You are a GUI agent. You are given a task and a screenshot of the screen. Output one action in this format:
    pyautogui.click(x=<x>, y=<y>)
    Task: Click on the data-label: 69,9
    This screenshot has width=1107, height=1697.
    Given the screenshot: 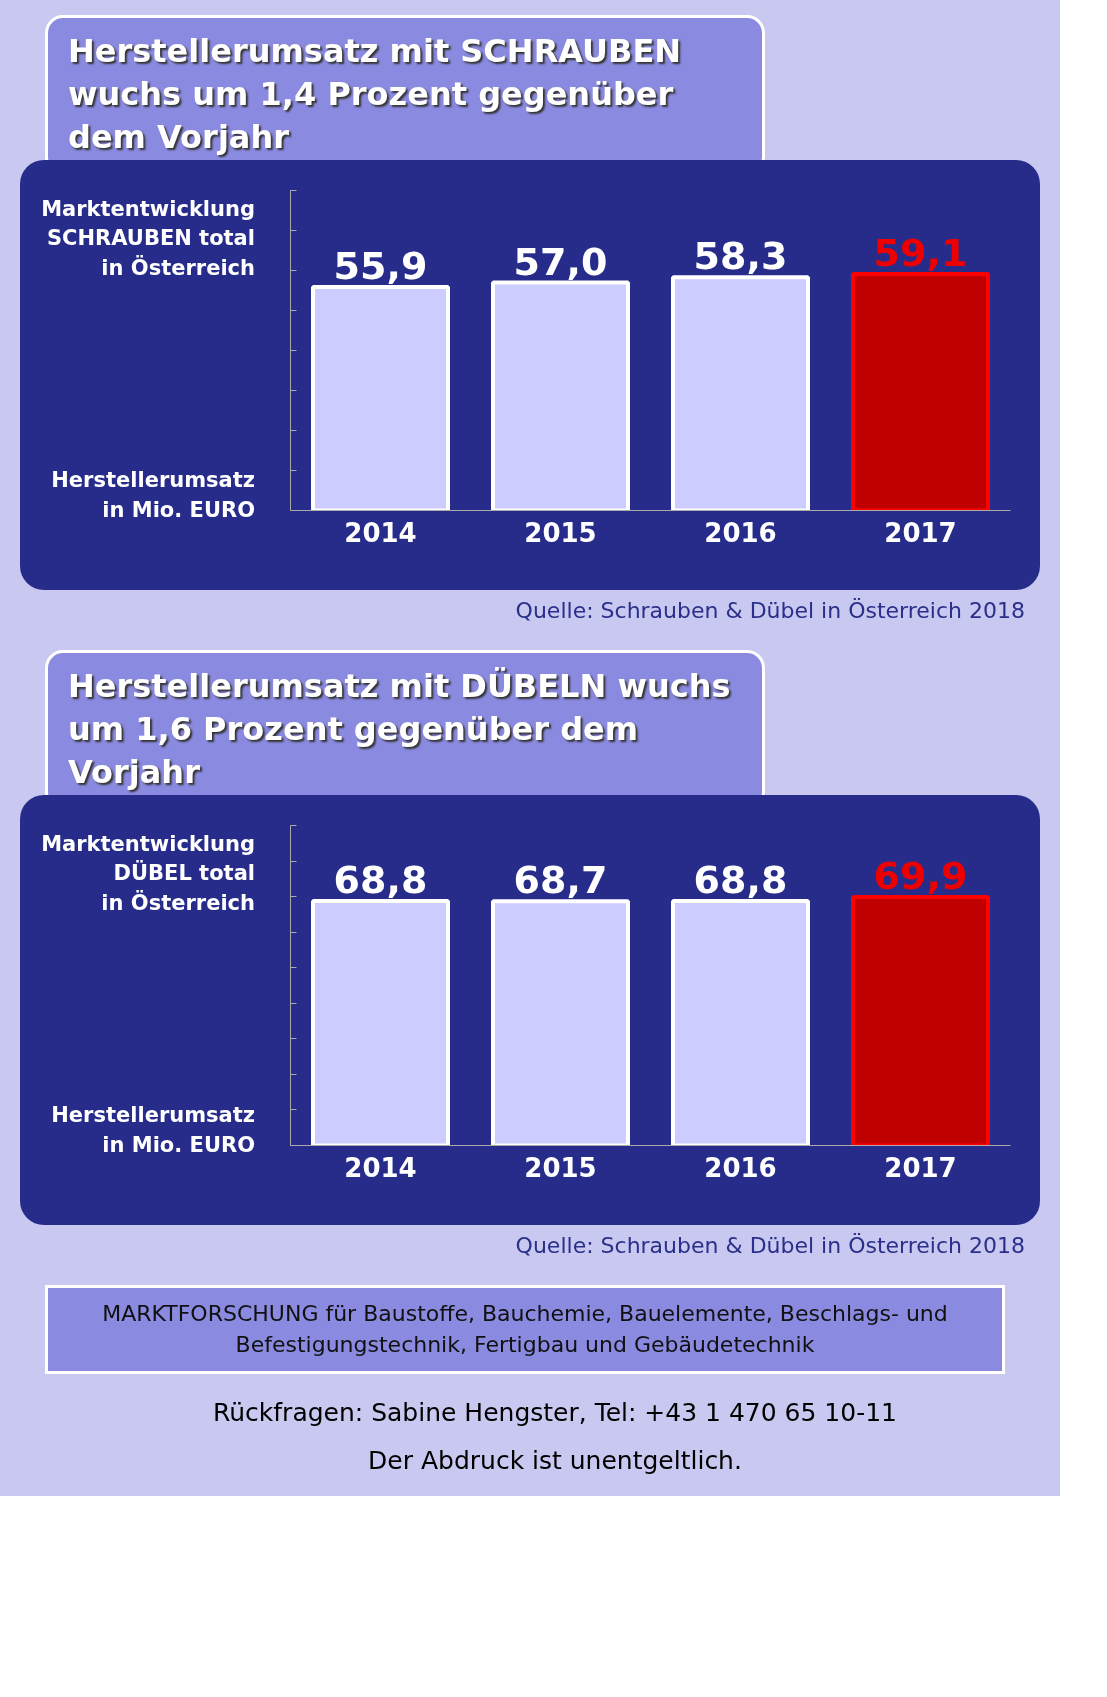 What is the action you would take?
    pyautogui.click(x=920, y=875)
    